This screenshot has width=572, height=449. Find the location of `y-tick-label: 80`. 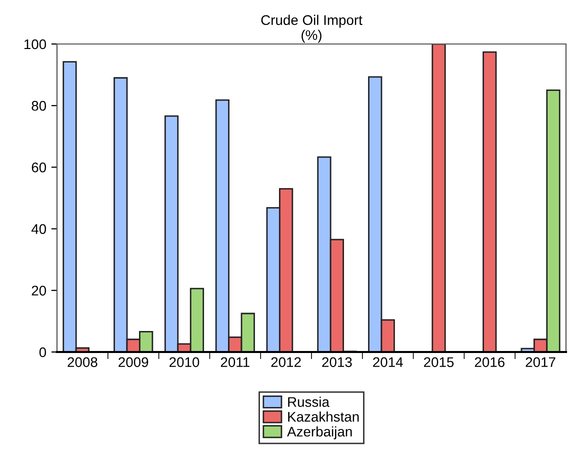

y-tick-label: 80 is located at coordinates (39, 105).